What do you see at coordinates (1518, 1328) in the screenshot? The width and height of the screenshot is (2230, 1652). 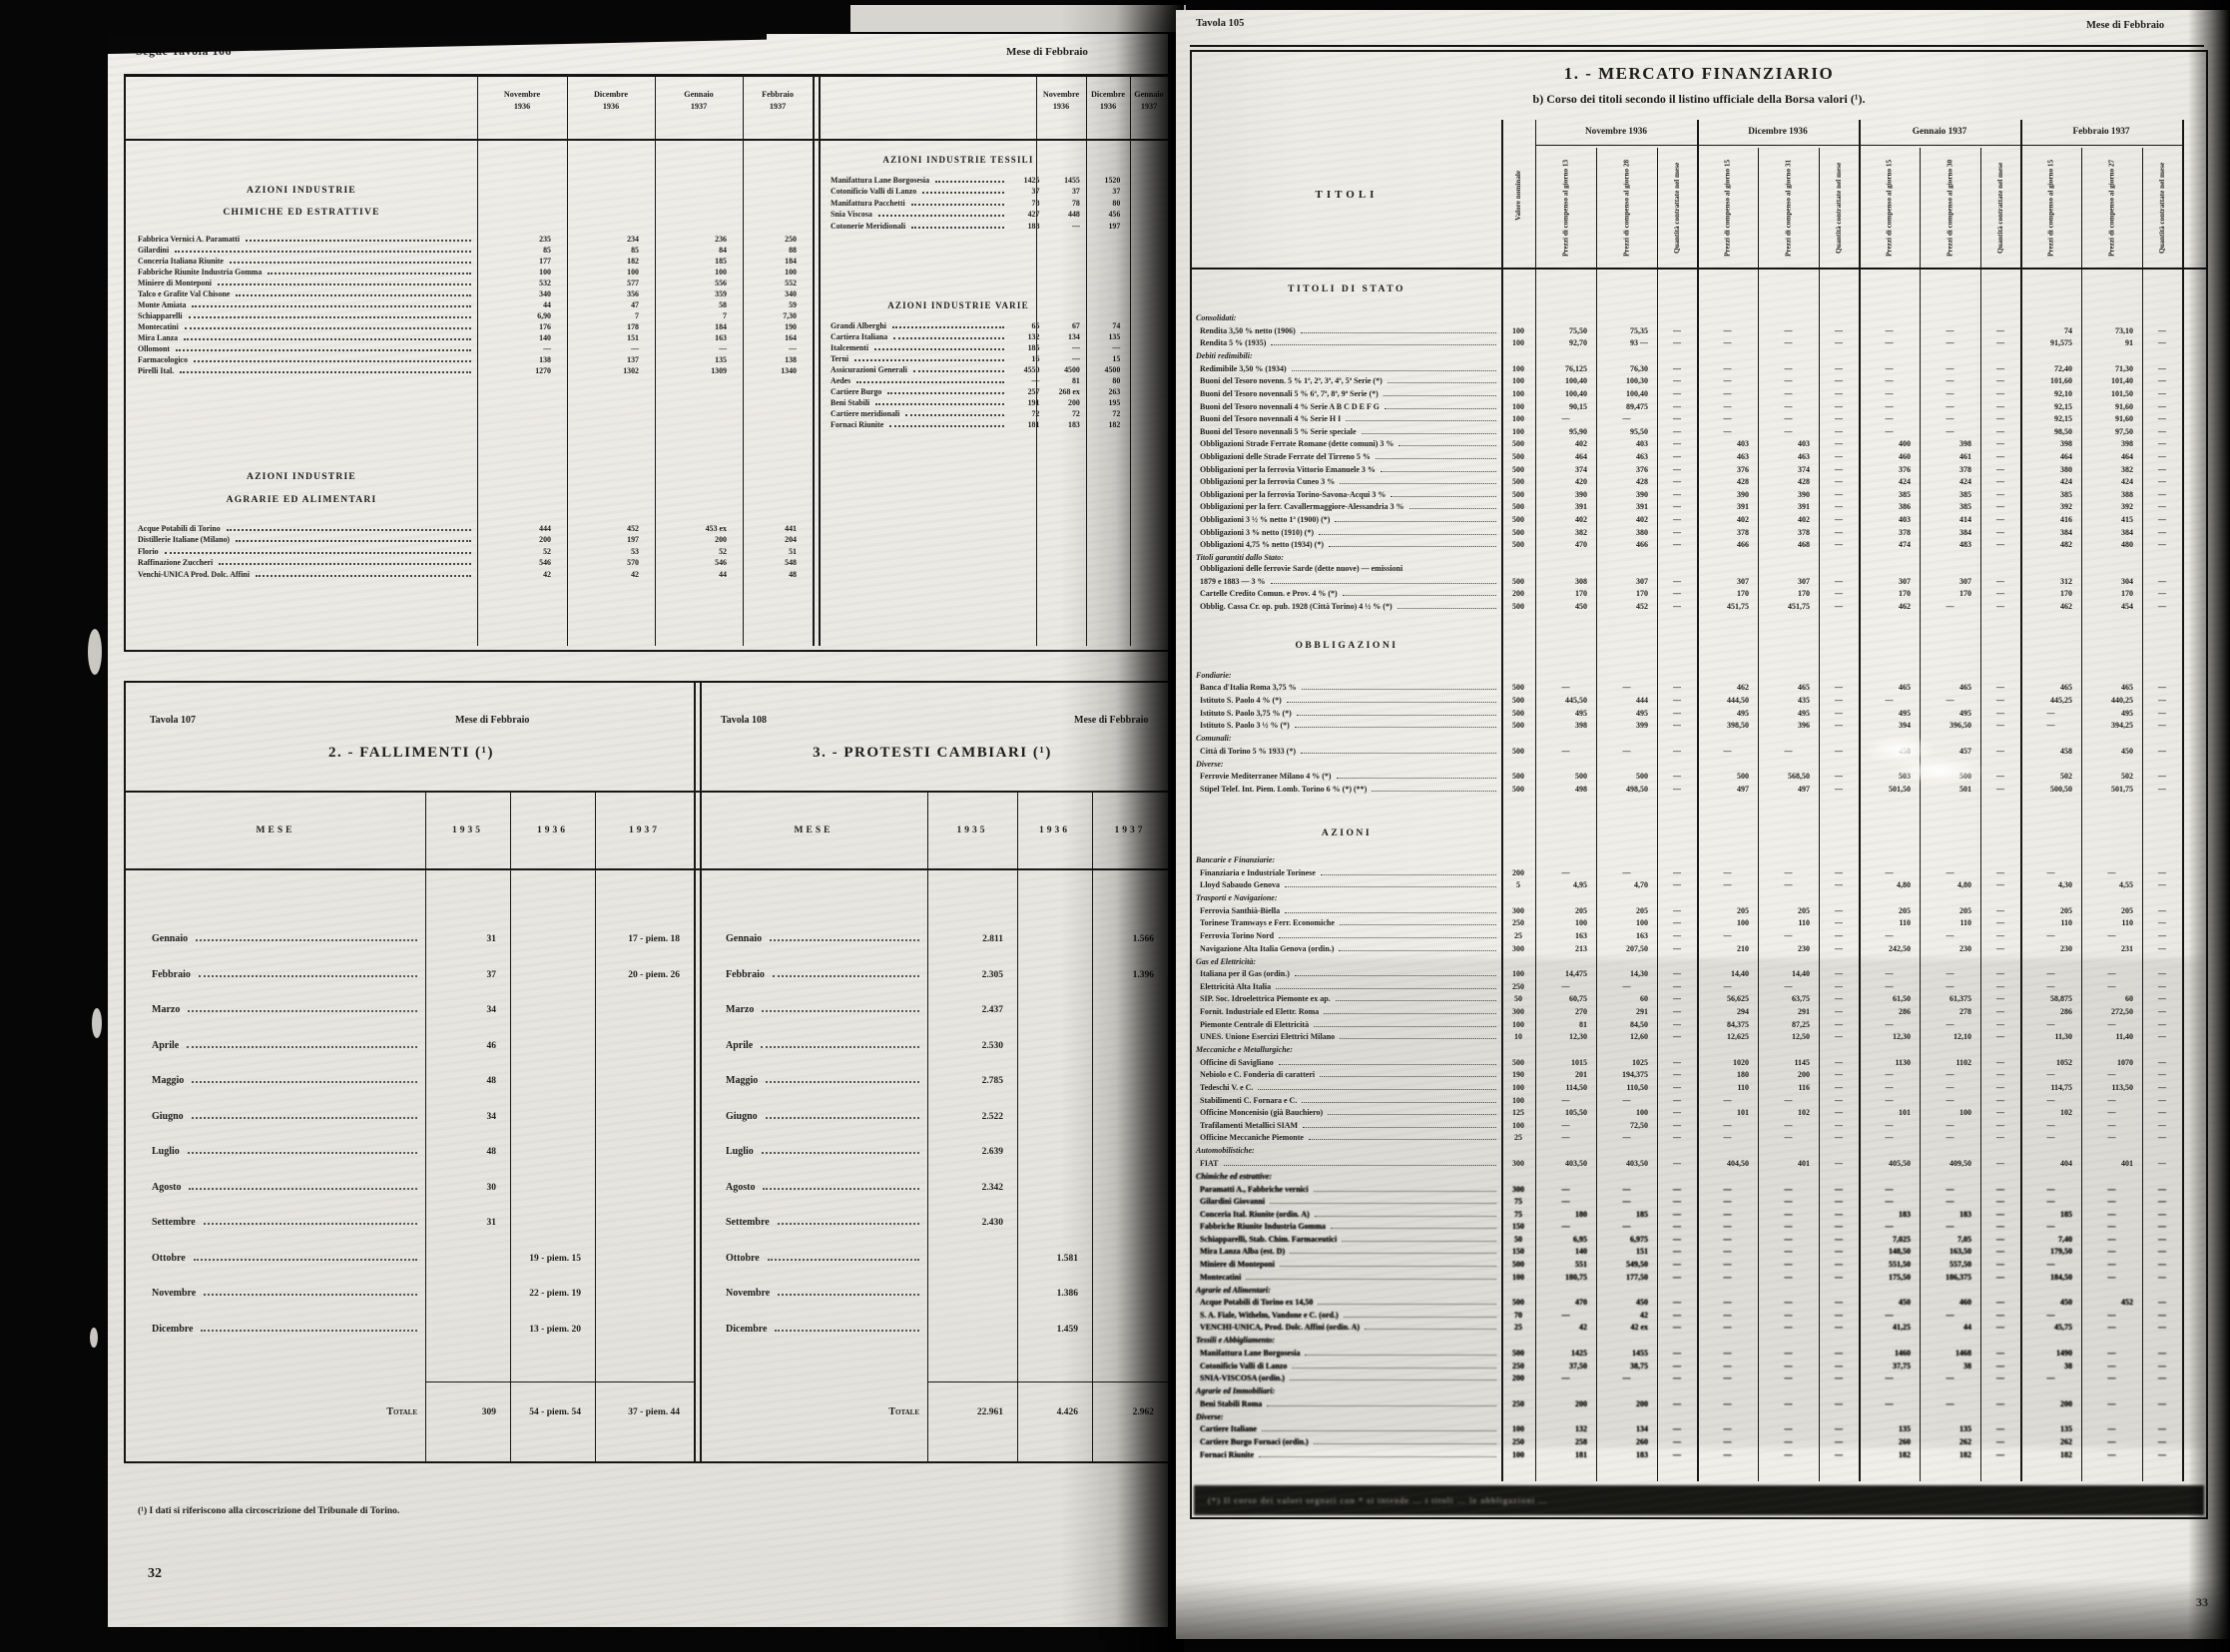 I see `nominal-value: 25` at bounding box center [1518, 1328].